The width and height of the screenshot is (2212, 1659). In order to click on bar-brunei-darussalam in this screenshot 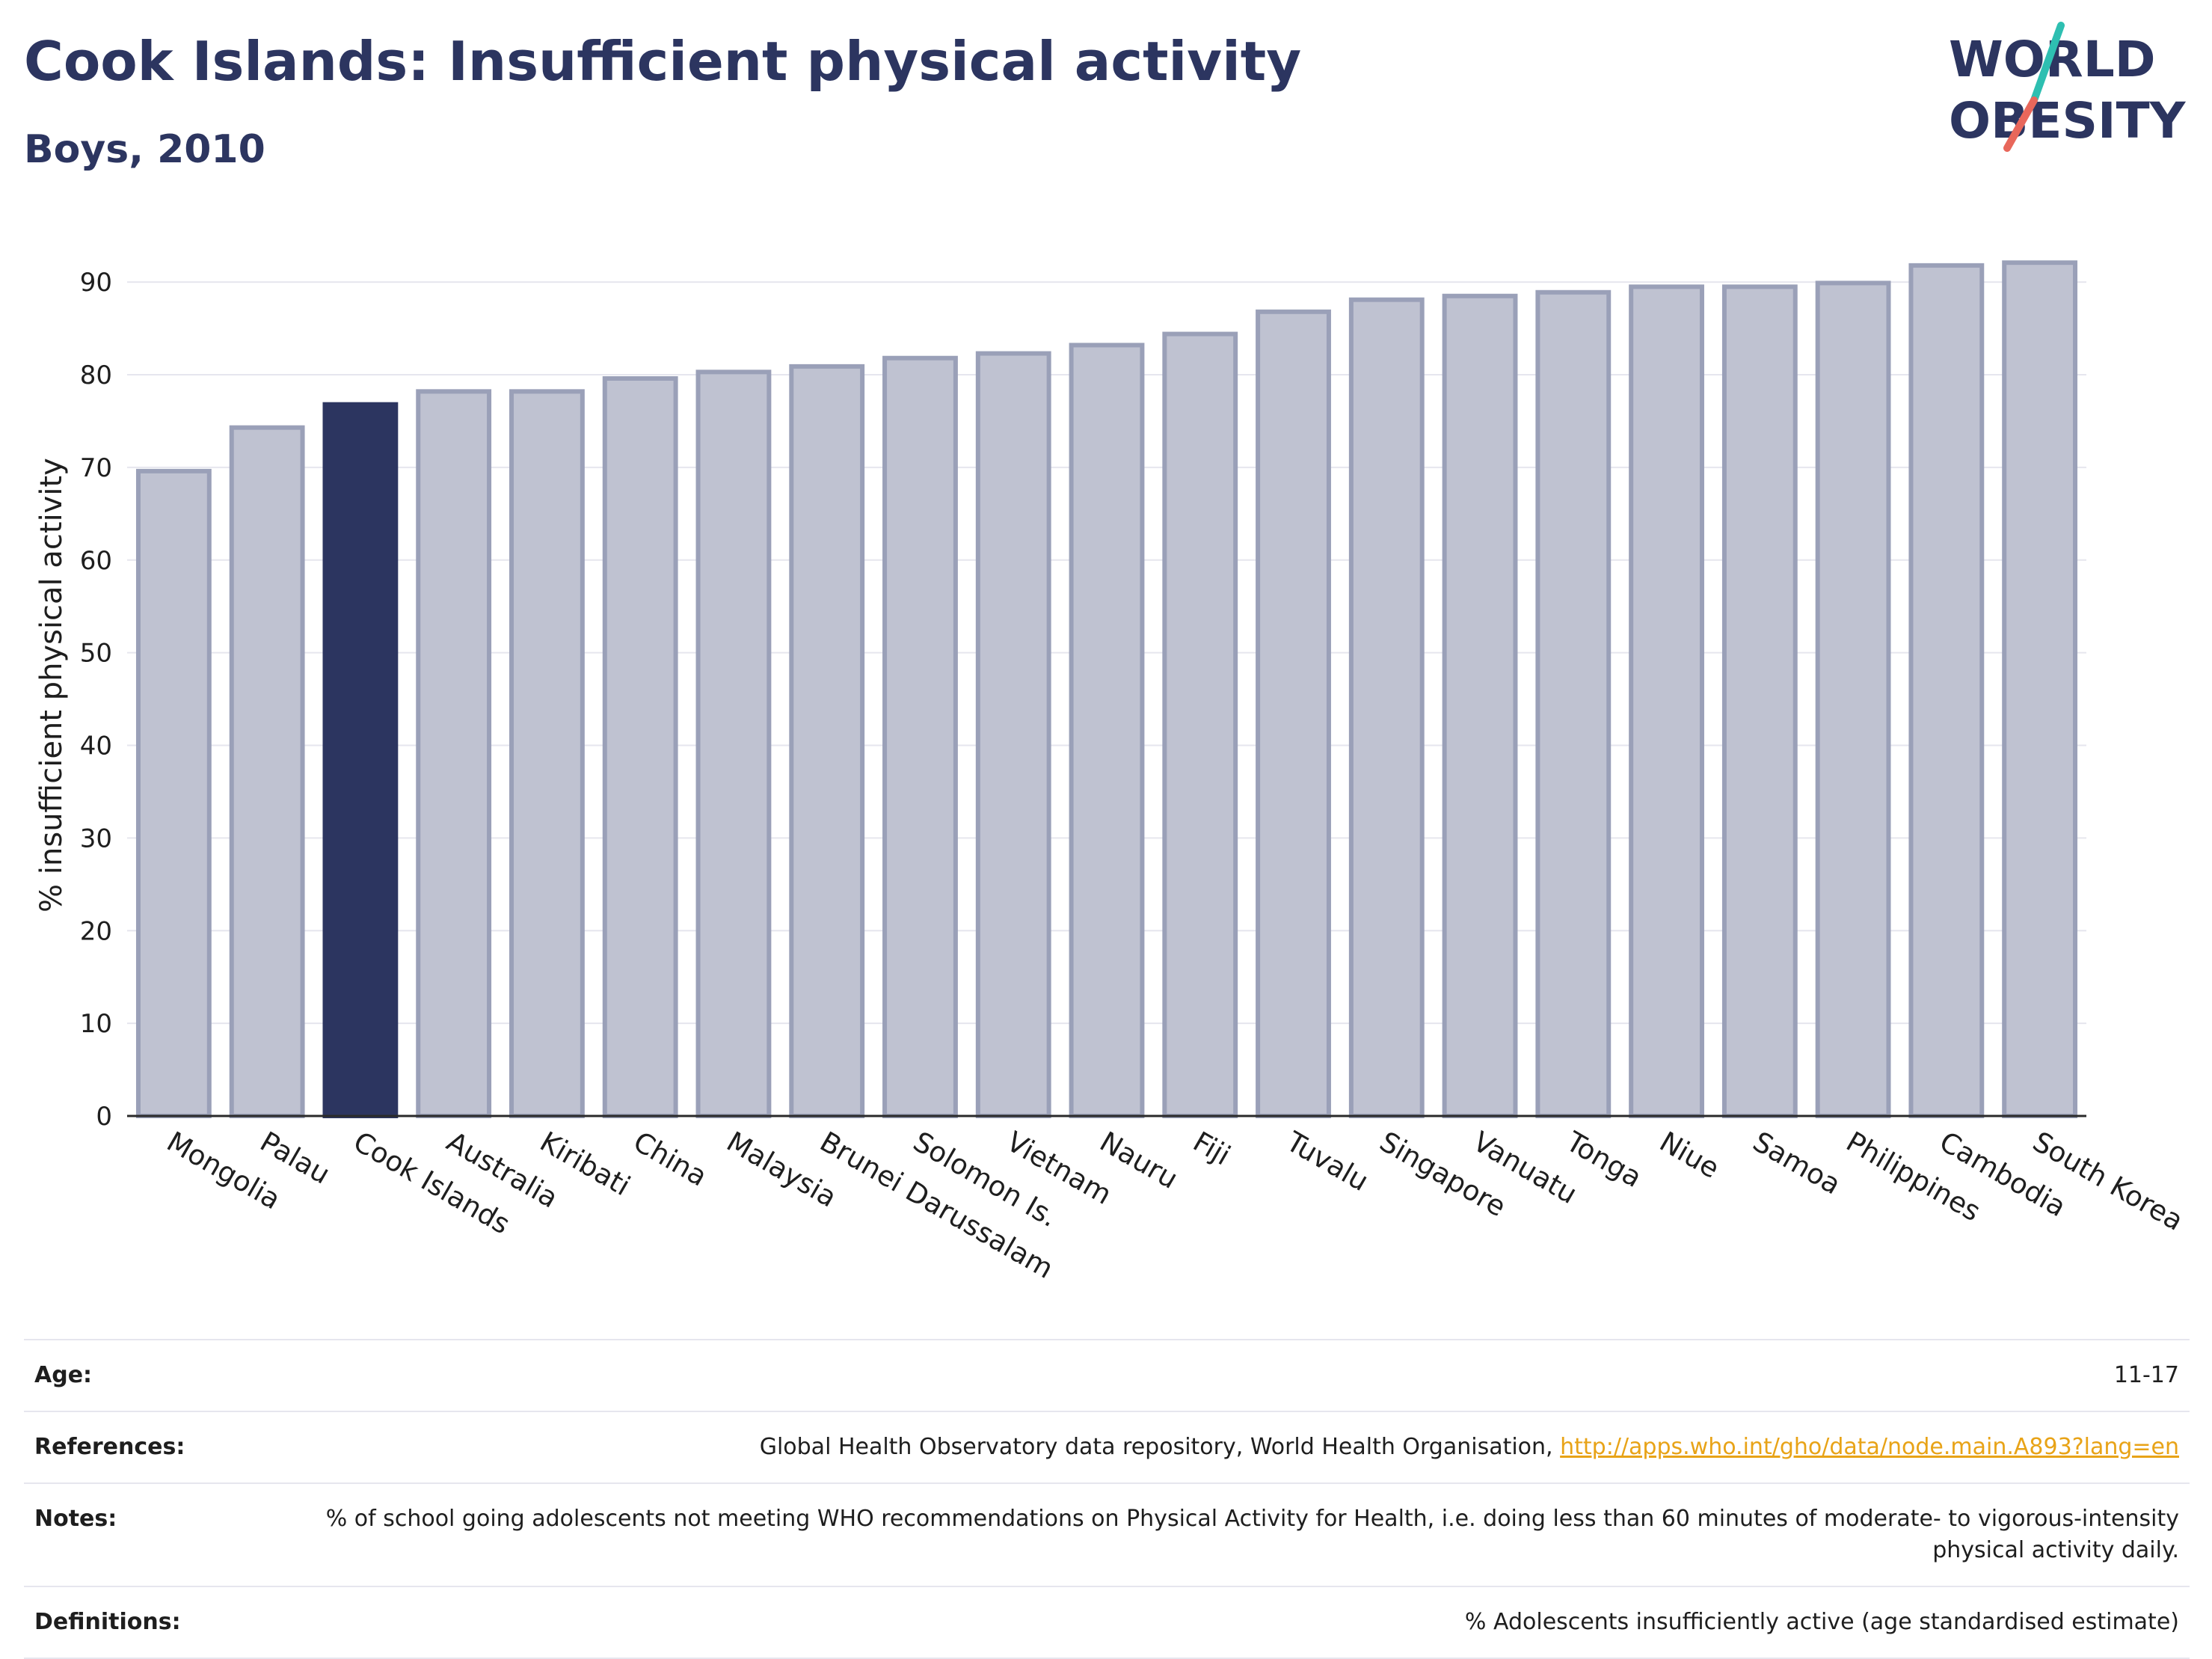, I will do `click(827, 741)`.